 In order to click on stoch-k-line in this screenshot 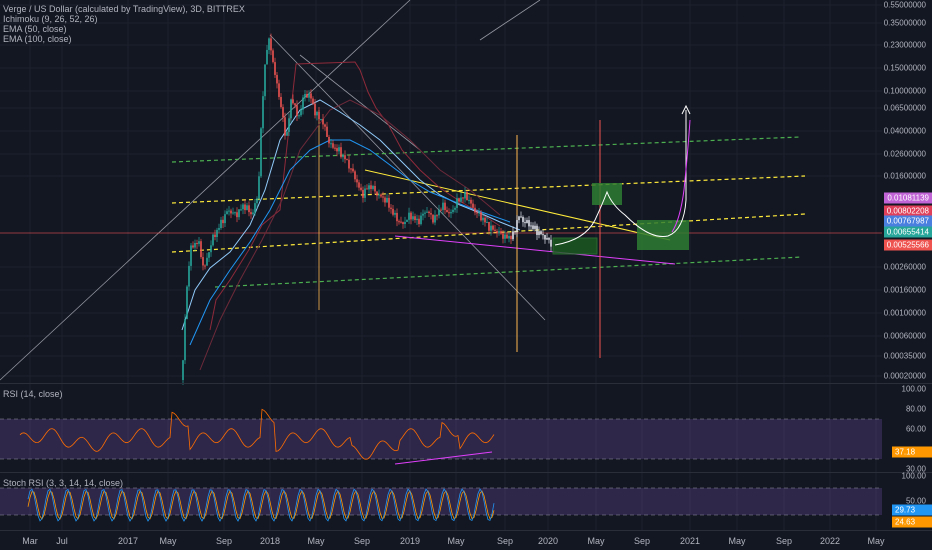, I will do `click(261, 505)`.